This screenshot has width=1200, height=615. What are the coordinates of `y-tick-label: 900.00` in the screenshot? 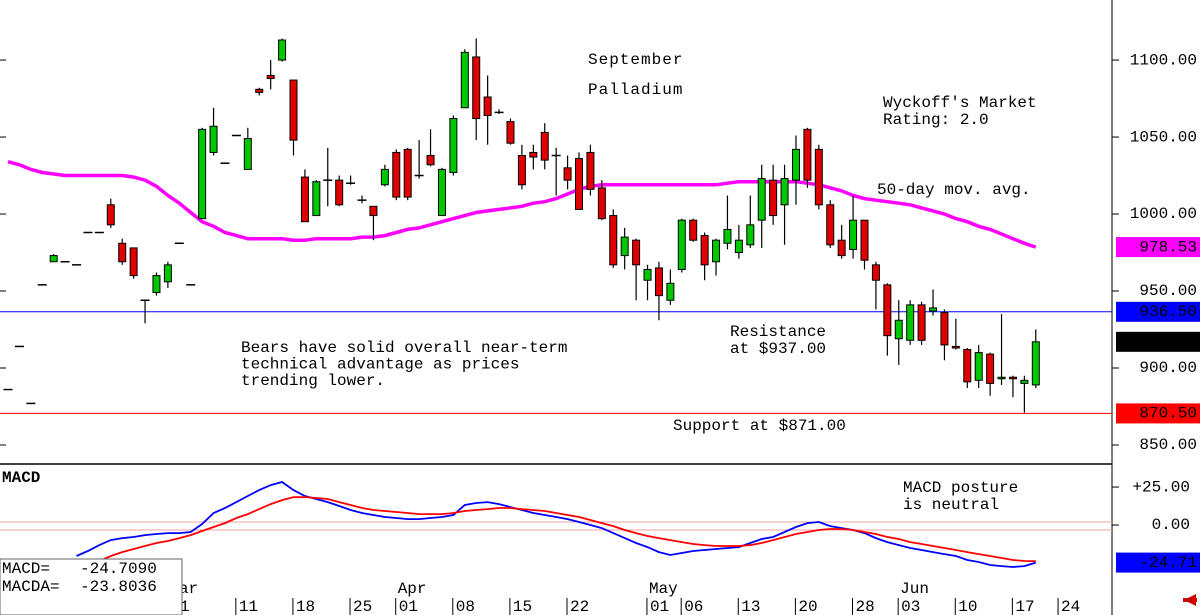 It's located at (1168, 368).